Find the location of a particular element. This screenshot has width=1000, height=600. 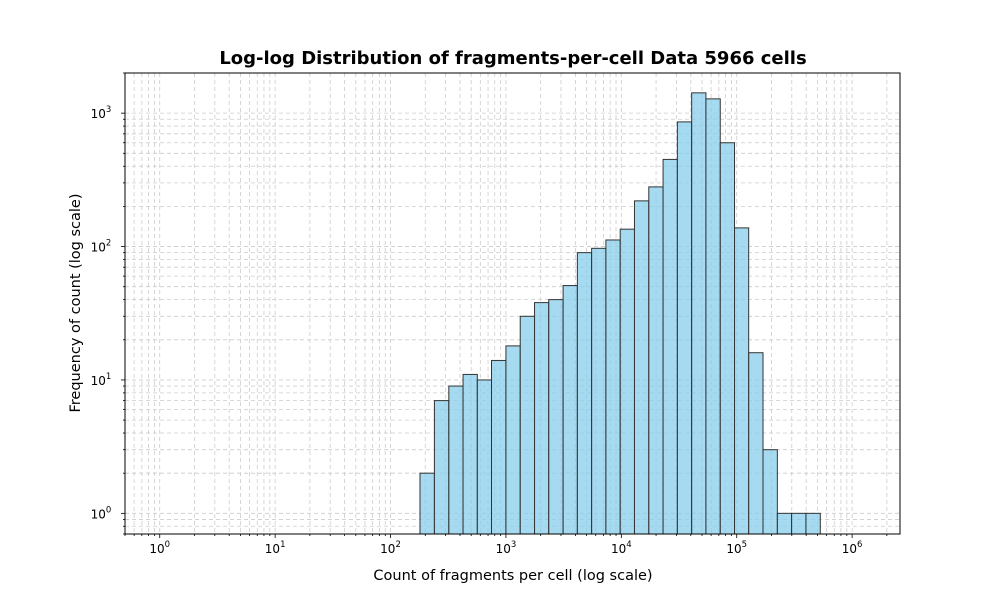

x-axis-label: Count of fragments per cell (log scale) is located at coordinates (512, 576).